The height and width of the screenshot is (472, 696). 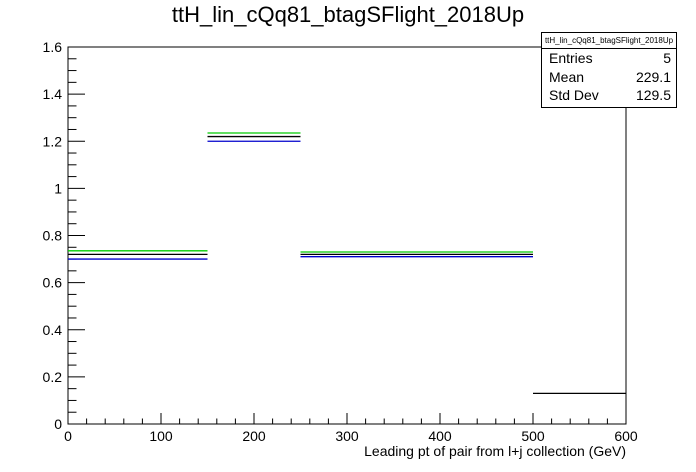 What do you see at coordinates (609, 58) in the screenshot?
I see `stats-entries-row: Entries 5` at bounding box center [609, 58].